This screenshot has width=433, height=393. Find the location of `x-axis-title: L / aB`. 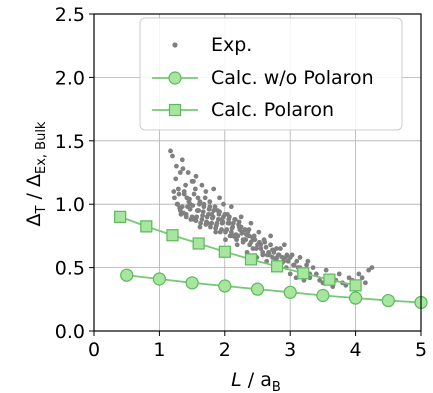

x-axis-title: L / aB is located at coordinates (256, 381).